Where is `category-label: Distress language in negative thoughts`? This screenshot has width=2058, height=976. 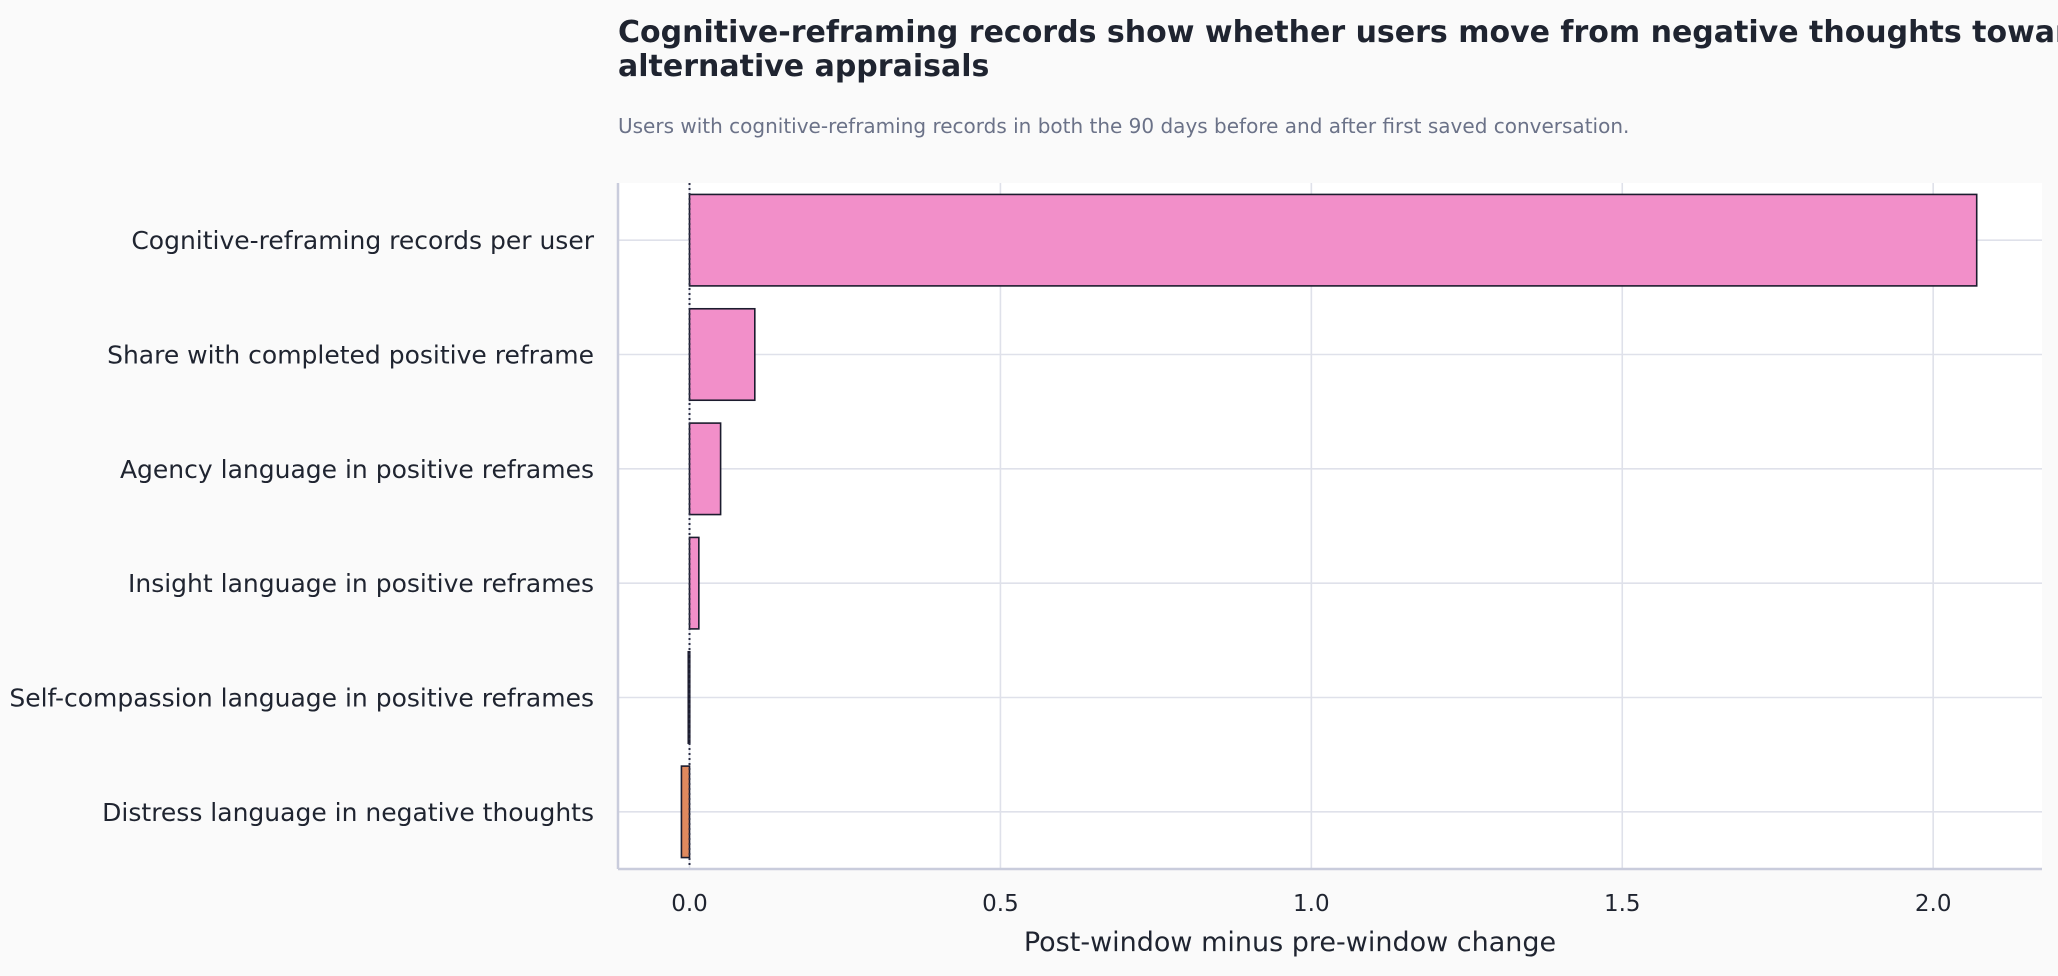 category-label: Distress language in negative thoughts is located at coordinates (348, 812).